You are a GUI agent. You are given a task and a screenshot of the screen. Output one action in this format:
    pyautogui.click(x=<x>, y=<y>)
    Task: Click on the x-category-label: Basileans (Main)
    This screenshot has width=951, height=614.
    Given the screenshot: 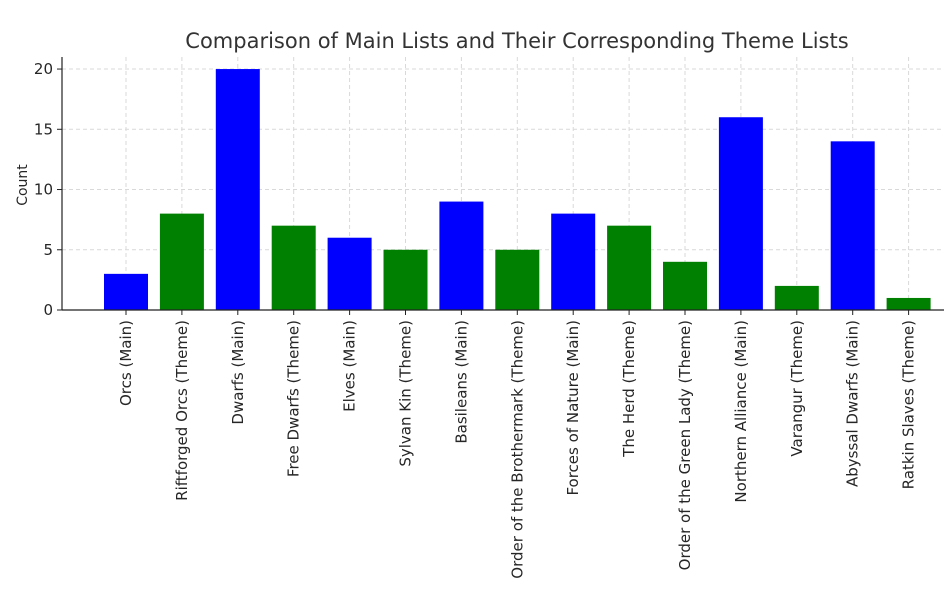 What is the action you would take?
    pyautogui.click(x=461, y=382)
    